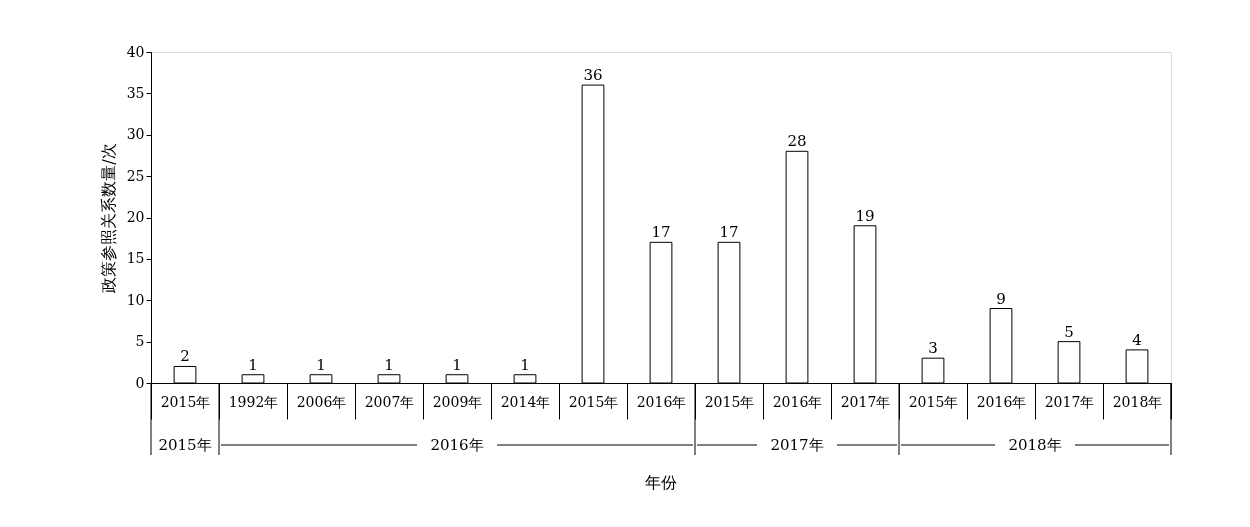  I want to click on y-axis-title: 政策参照关系数量/次, so click(108, 218).